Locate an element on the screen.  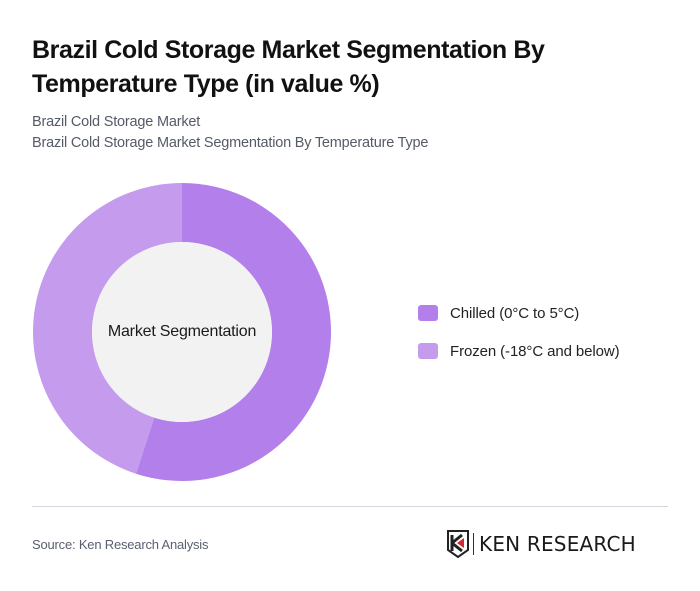
donut-segment-chilled is located at coordinates (233, 332).